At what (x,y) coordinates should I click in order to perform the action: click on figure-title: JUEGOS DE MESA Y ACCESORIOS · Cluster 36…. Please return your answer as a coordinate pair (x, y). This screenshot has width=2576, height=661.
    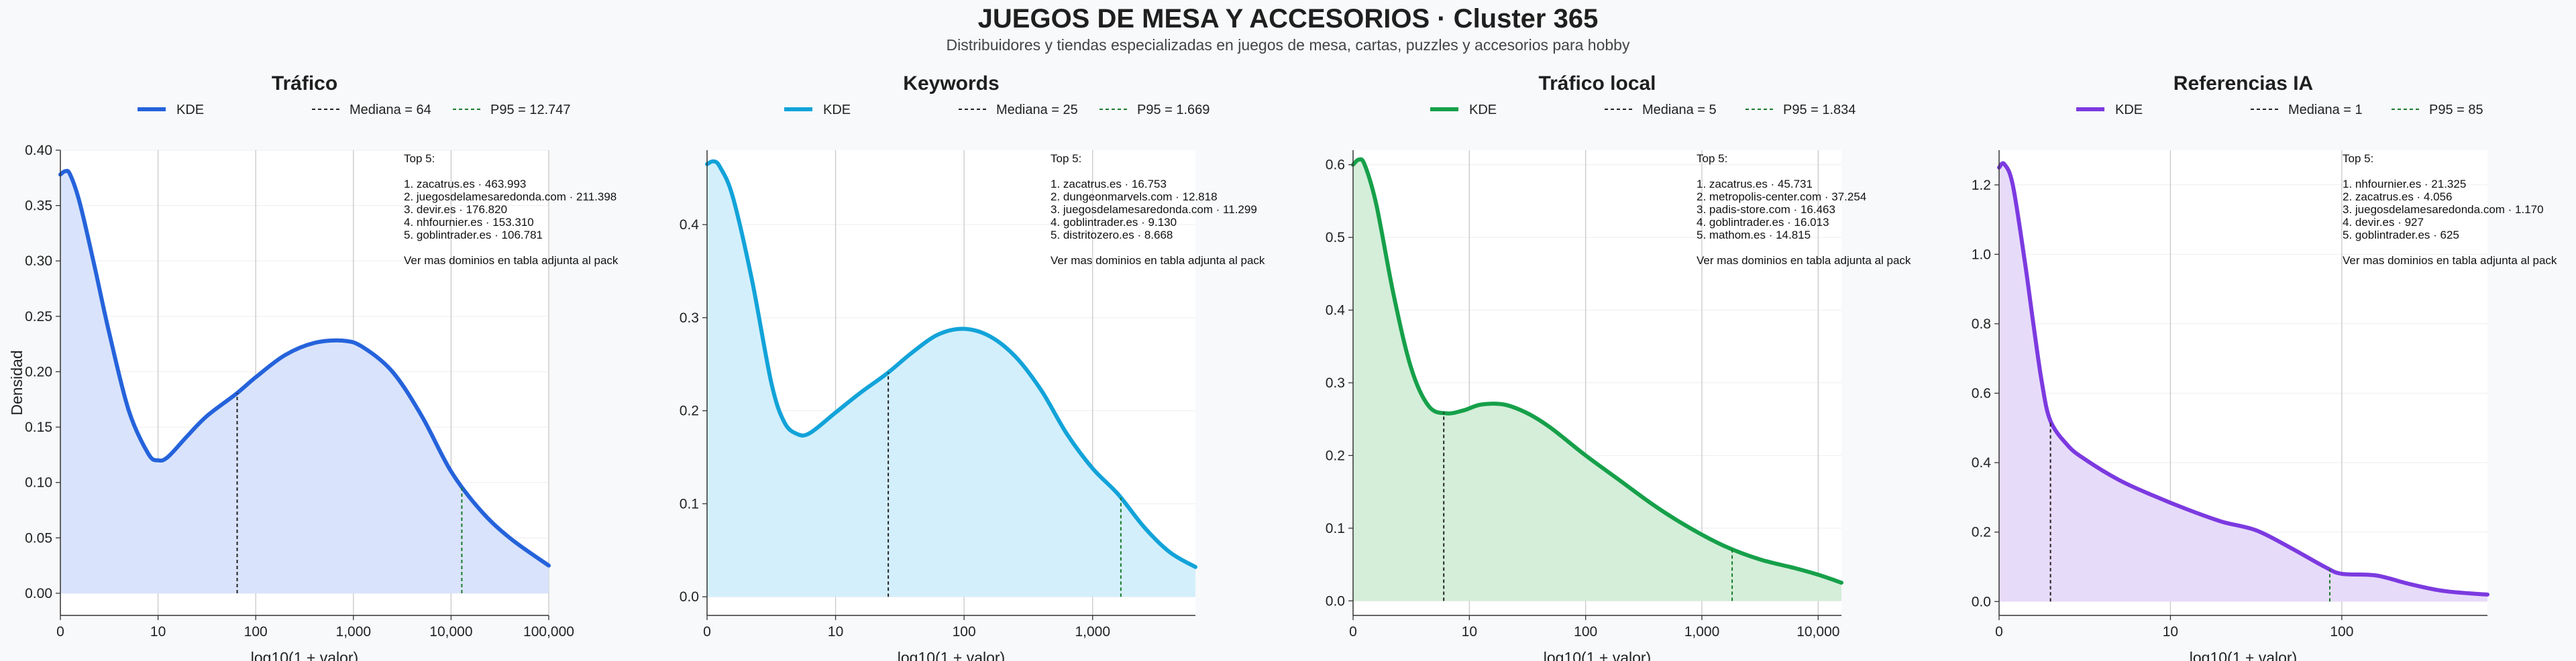
    Looking at the image, I should click on (1288, 19).